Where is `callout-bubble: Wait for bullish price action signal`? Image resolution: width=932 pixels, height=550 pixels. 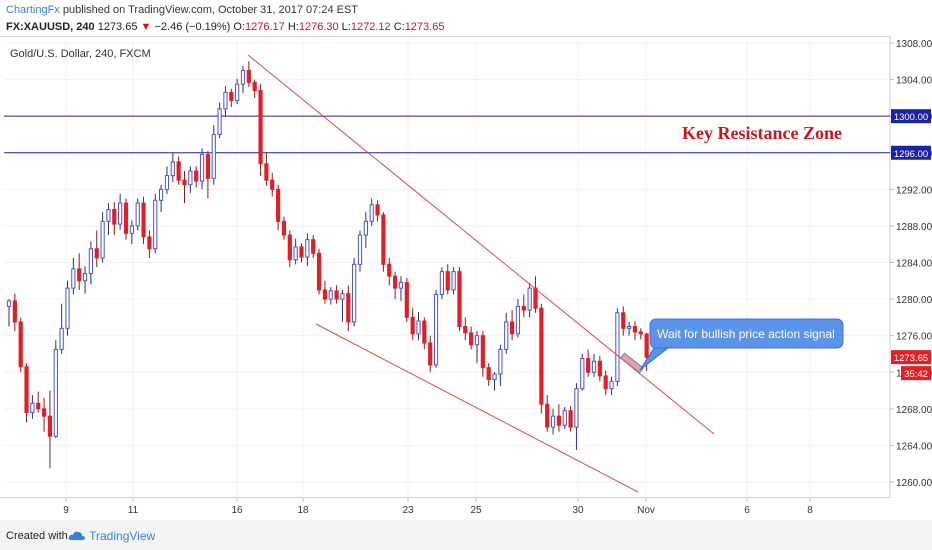
callout-bubble: Wait for bullish price action signal is located at coordinates (741, 344).